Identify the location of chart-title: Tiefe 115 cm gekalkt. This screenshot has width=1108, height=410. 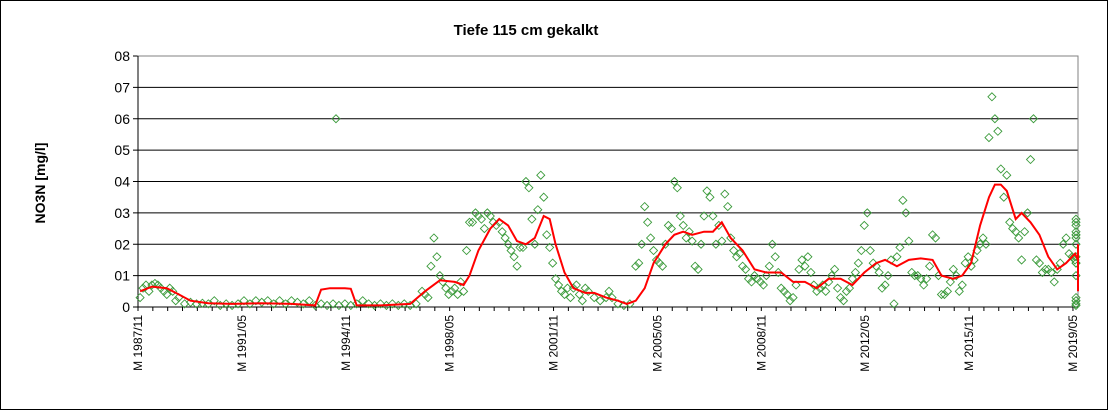
(526, 30).